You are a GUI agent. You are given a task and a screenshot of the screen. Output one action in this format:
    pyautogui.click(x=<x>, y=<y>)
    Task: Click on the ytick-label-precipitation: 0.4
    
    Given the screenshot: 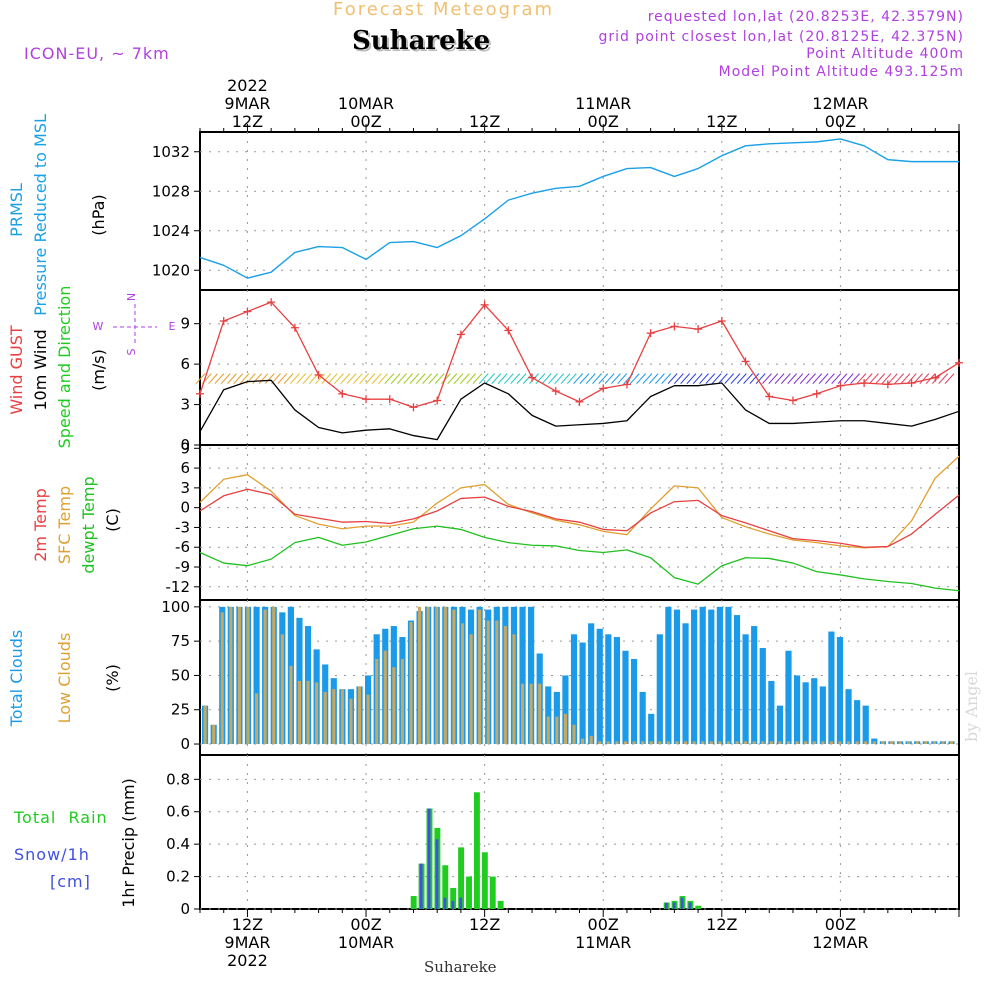 What is the action you would take?
    pyautogui.click(x=178, y=844)
    